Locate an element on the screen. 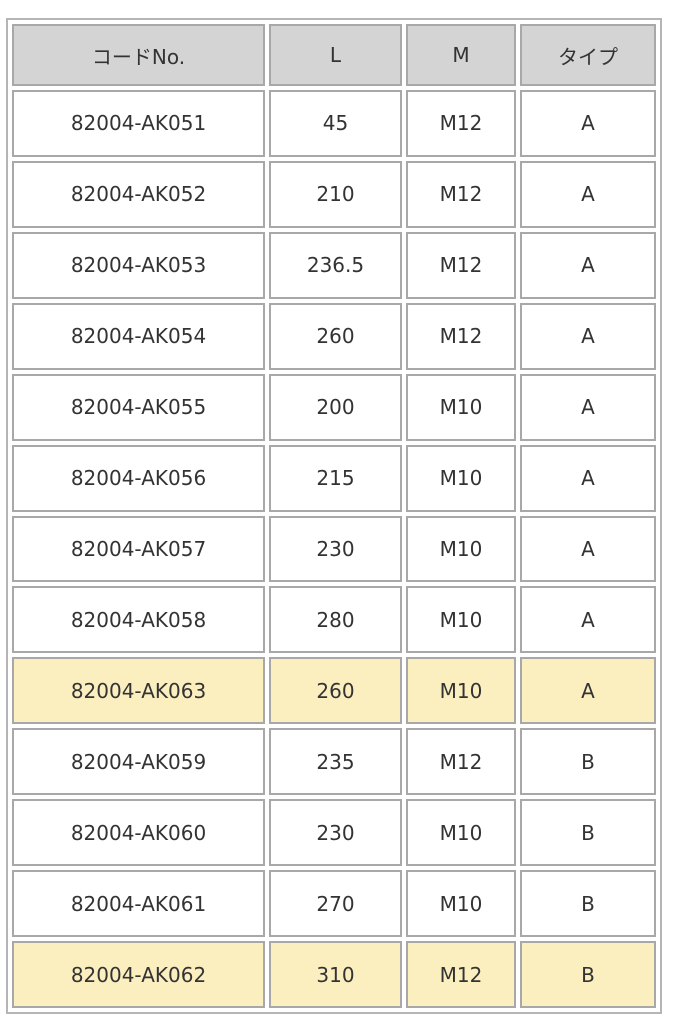  table-row: 82004-AK052 210 M12 A is located at coordinates (334, 194).